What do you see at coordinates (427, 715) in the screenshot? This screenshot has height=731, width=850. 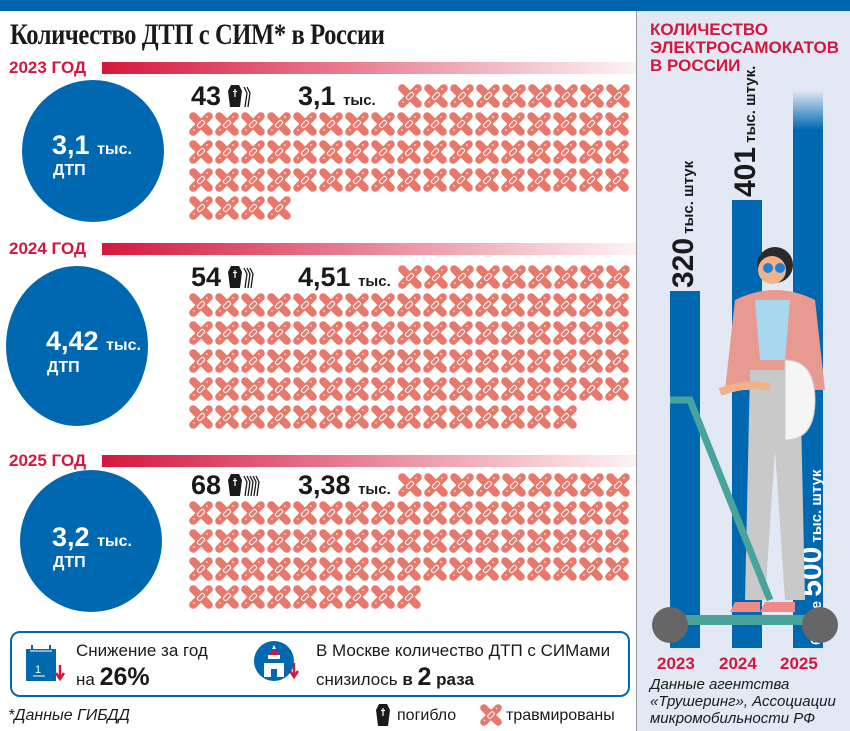 I see `legend-dead: погибло` at bounding box center [427, 715].